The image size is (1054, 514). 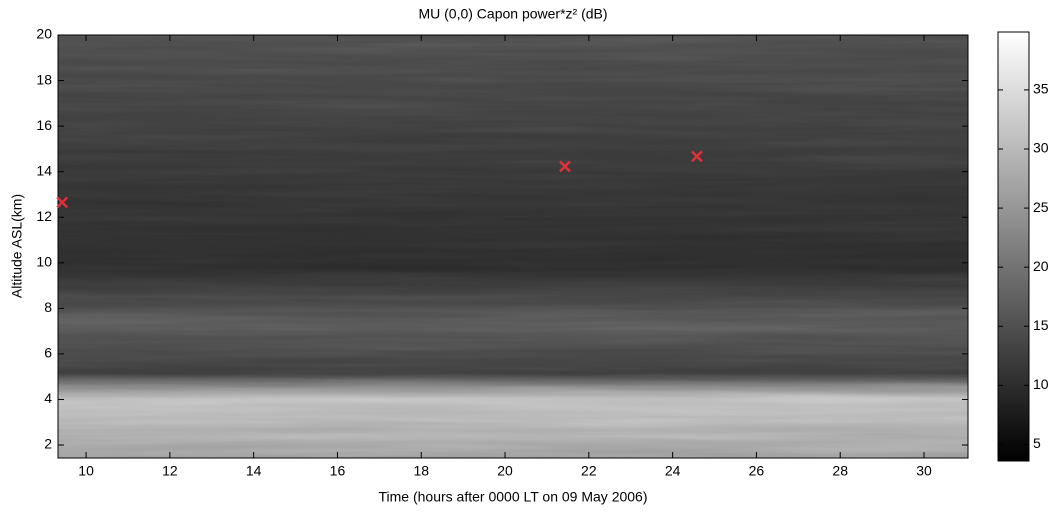 I want to click on x-tick-label: 20, so click(x=505, y=471).